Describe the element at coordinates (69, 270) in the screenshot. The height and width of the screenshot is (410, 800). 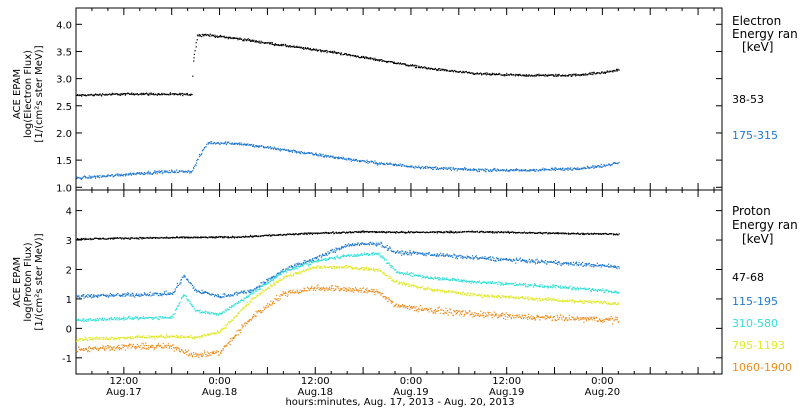
I see `proton-ytick-label: 2` at that location.